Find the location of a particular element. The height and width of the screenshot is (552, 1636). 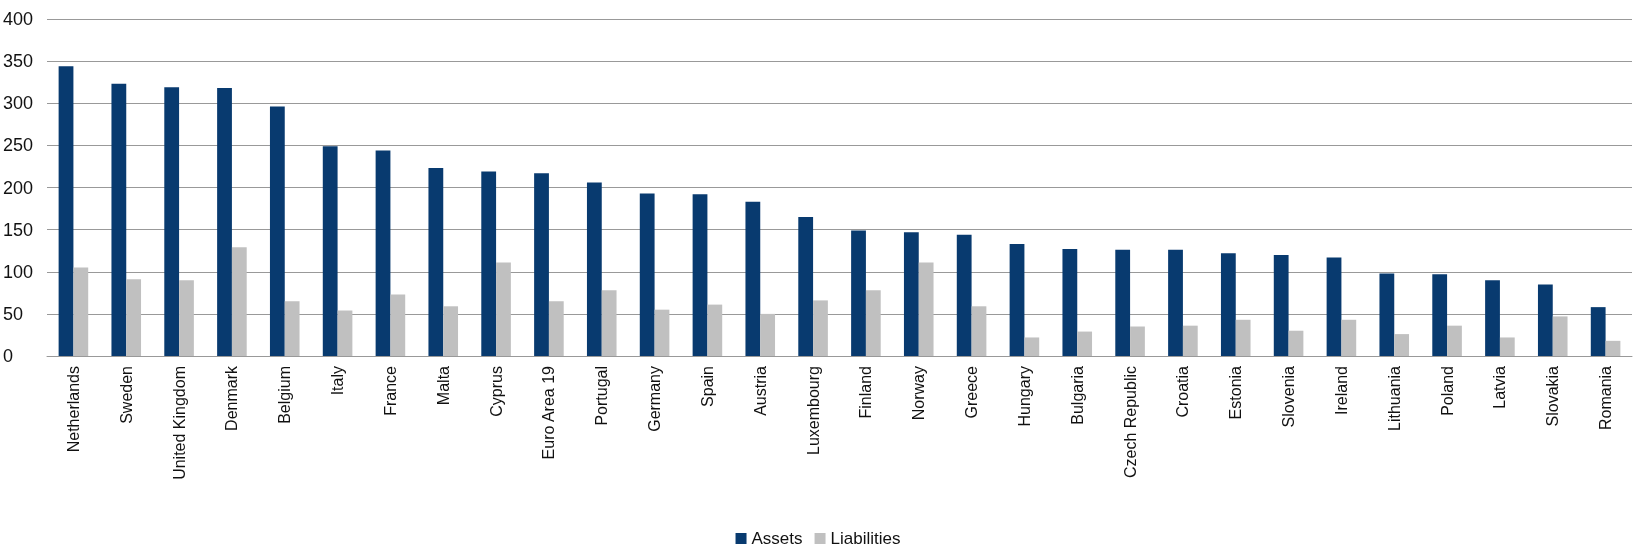

x-tick-label: Portugal is located at coordinates (602, 396).